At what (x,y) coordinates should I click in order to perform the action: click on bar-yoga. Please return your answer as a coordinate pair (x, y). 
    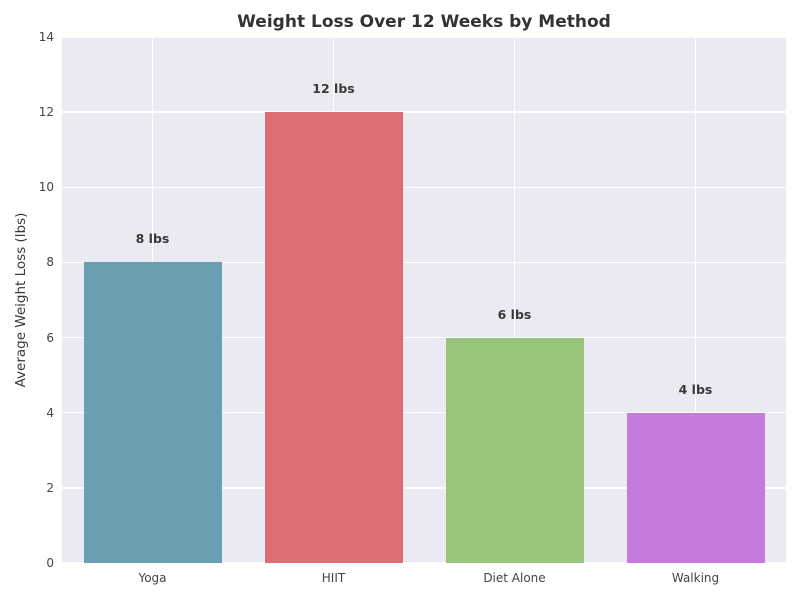
    Looking at the image, I should click on (153, 412).